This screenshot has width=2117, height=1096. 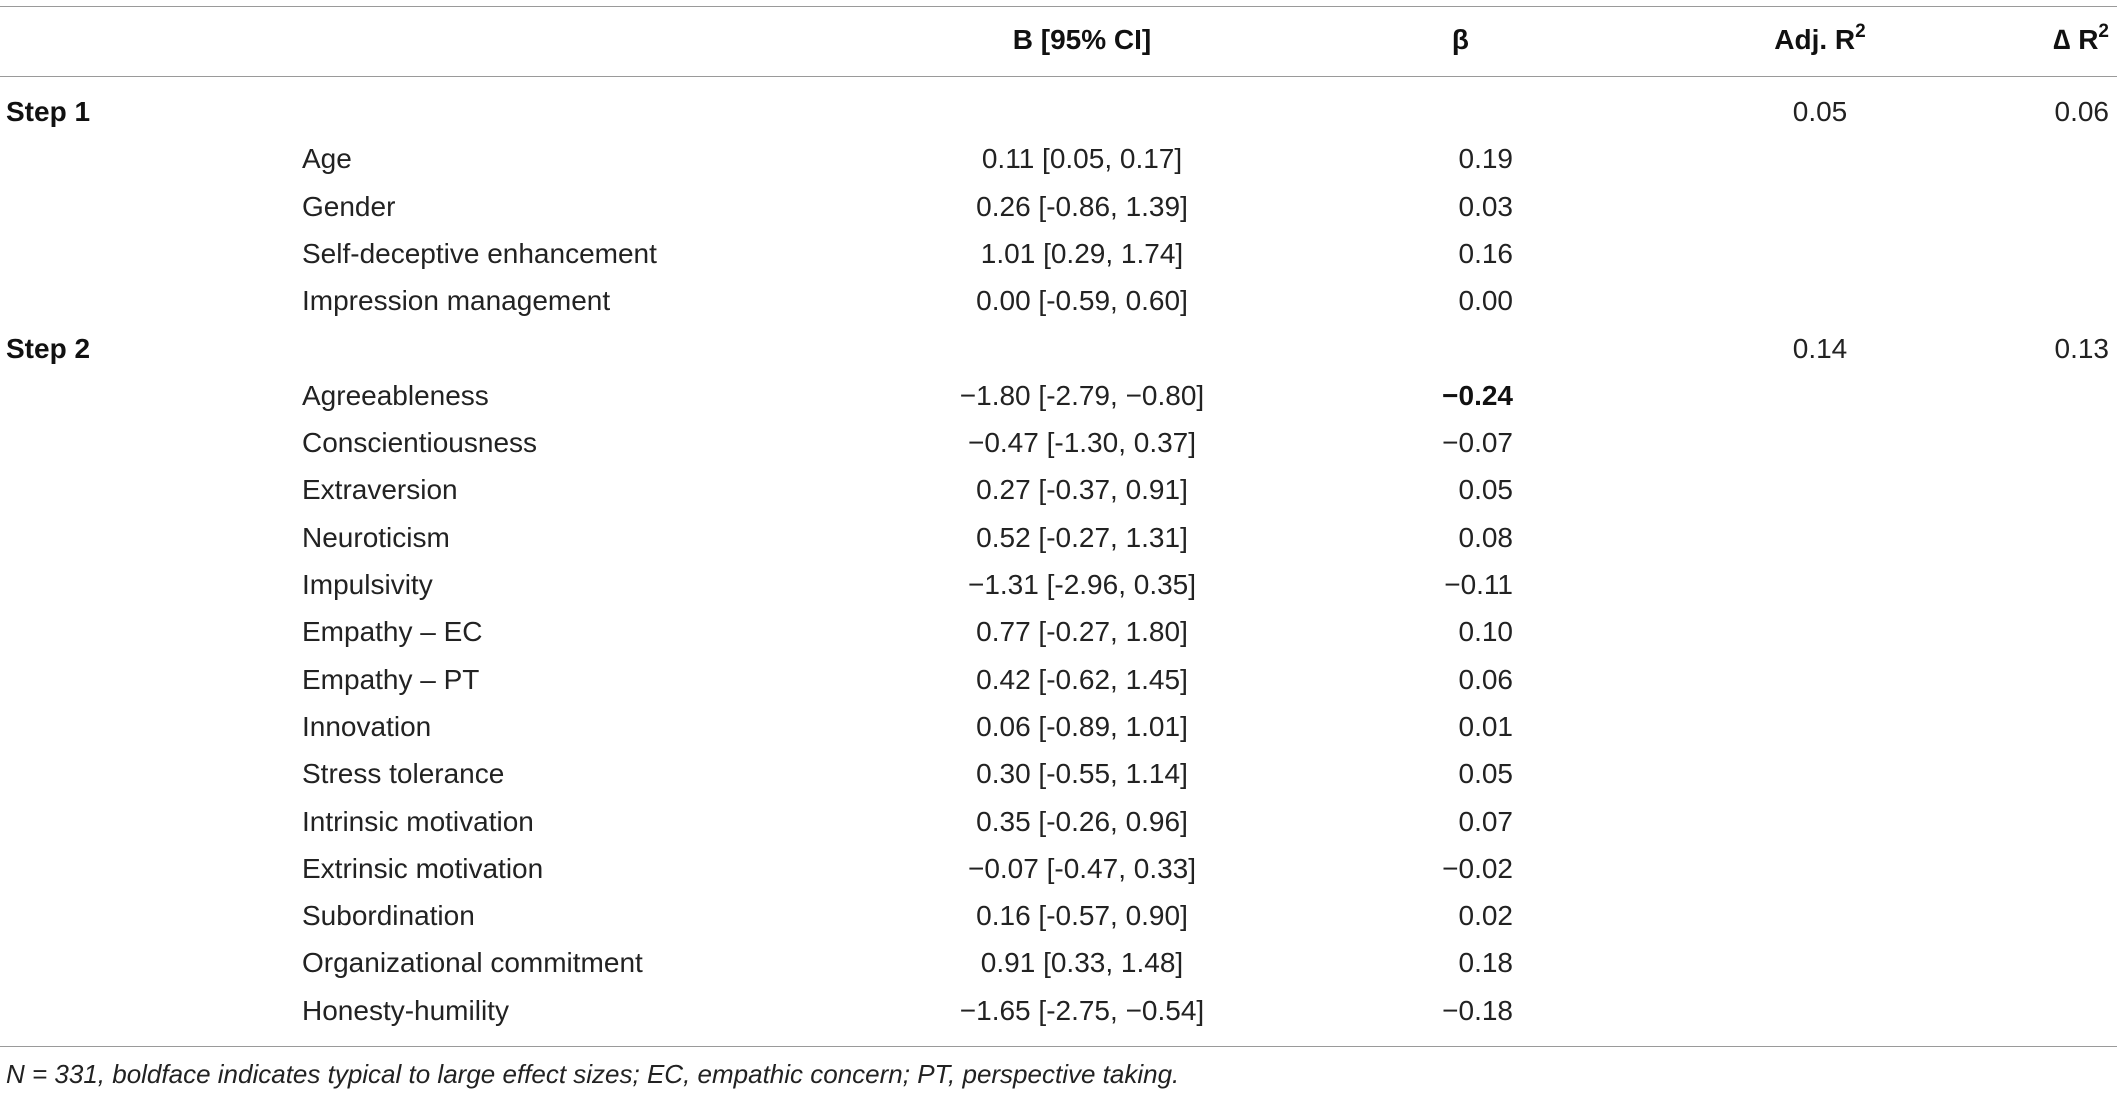 What do you see at coordinates (2082, 111) in the screenshot?
I see `step-delta-r2: 0.06` at bounding box center [2082, 111].